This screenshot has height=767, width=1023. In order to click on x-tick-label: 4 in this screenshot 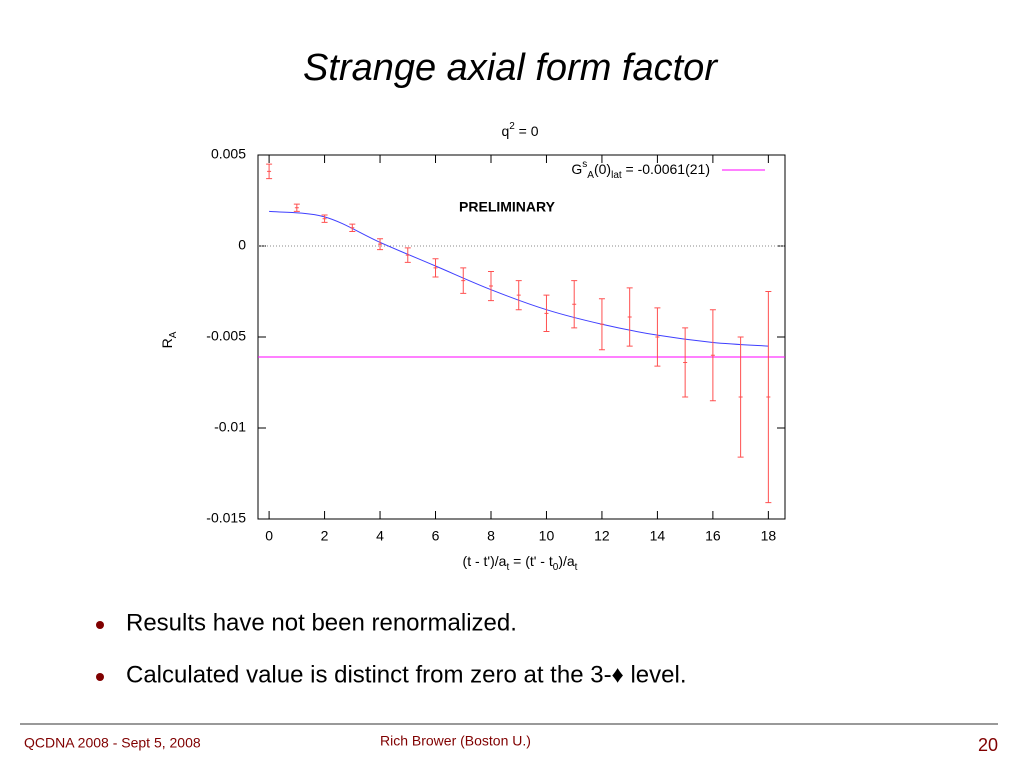, I will do `click(380, 536)`.